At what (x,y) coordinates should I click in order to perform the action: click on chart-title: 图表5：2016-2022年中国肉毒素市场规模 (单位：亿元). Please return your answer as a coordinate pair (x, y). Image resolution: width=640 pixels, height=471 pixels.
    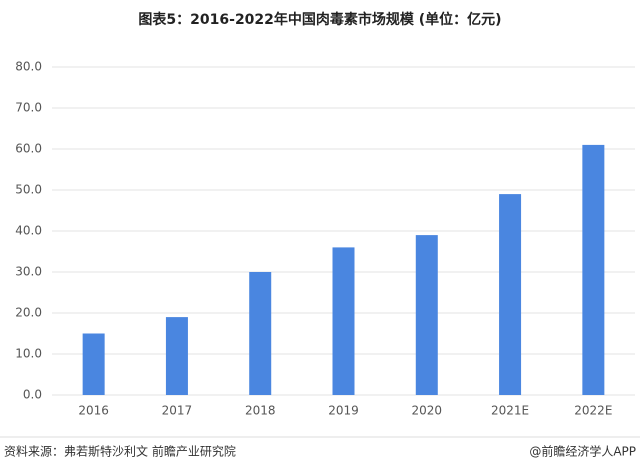
    Looking at the image, I should click on (319, 19).